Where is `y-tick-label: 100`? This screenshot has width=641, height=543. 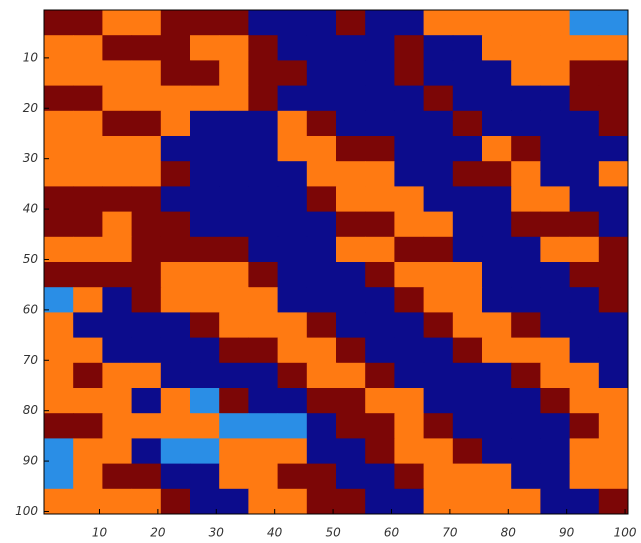 y-tick-label: 100 is located at coordinates (26, 511).